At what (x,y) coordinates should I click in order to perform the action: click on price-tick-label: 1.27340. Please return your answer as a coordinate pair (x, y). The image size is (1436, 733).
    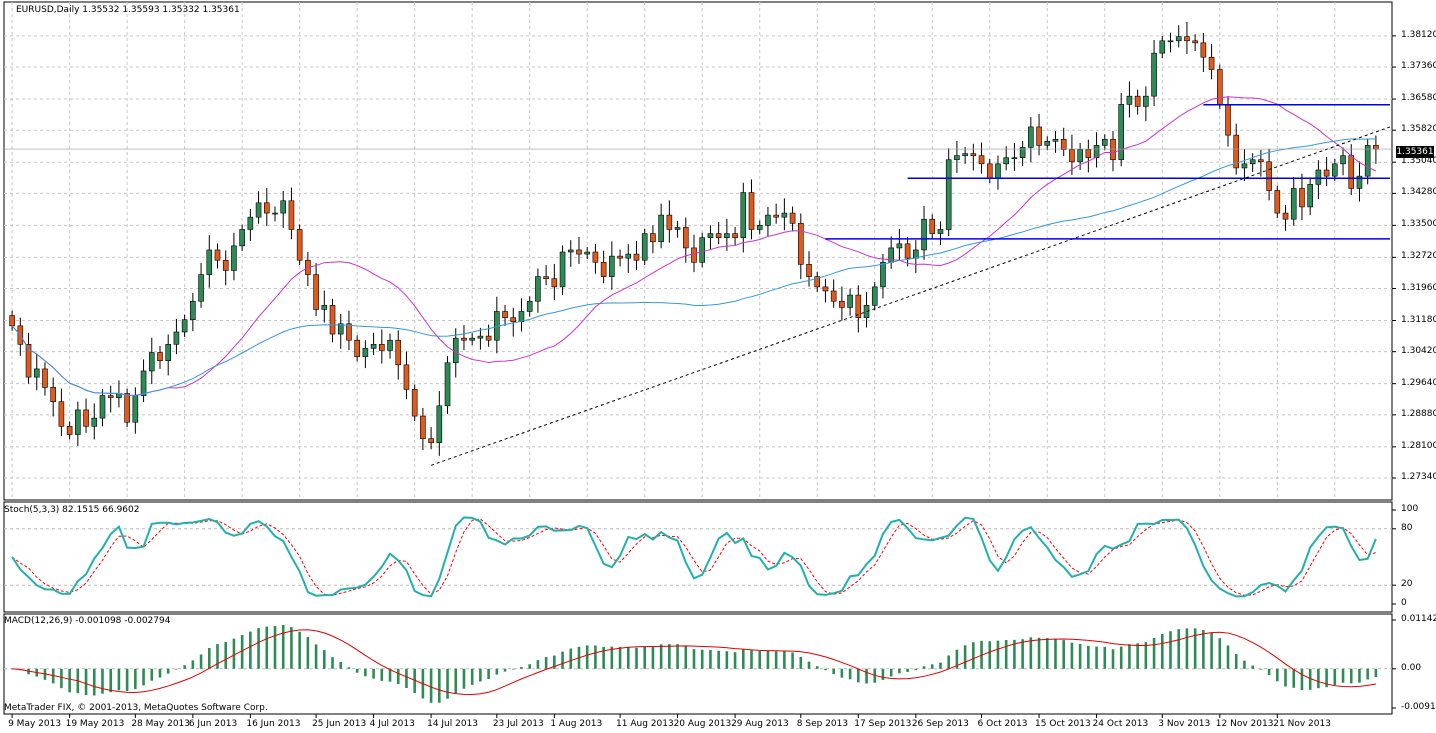
    Looking at the image, I should click on (1418, 477).